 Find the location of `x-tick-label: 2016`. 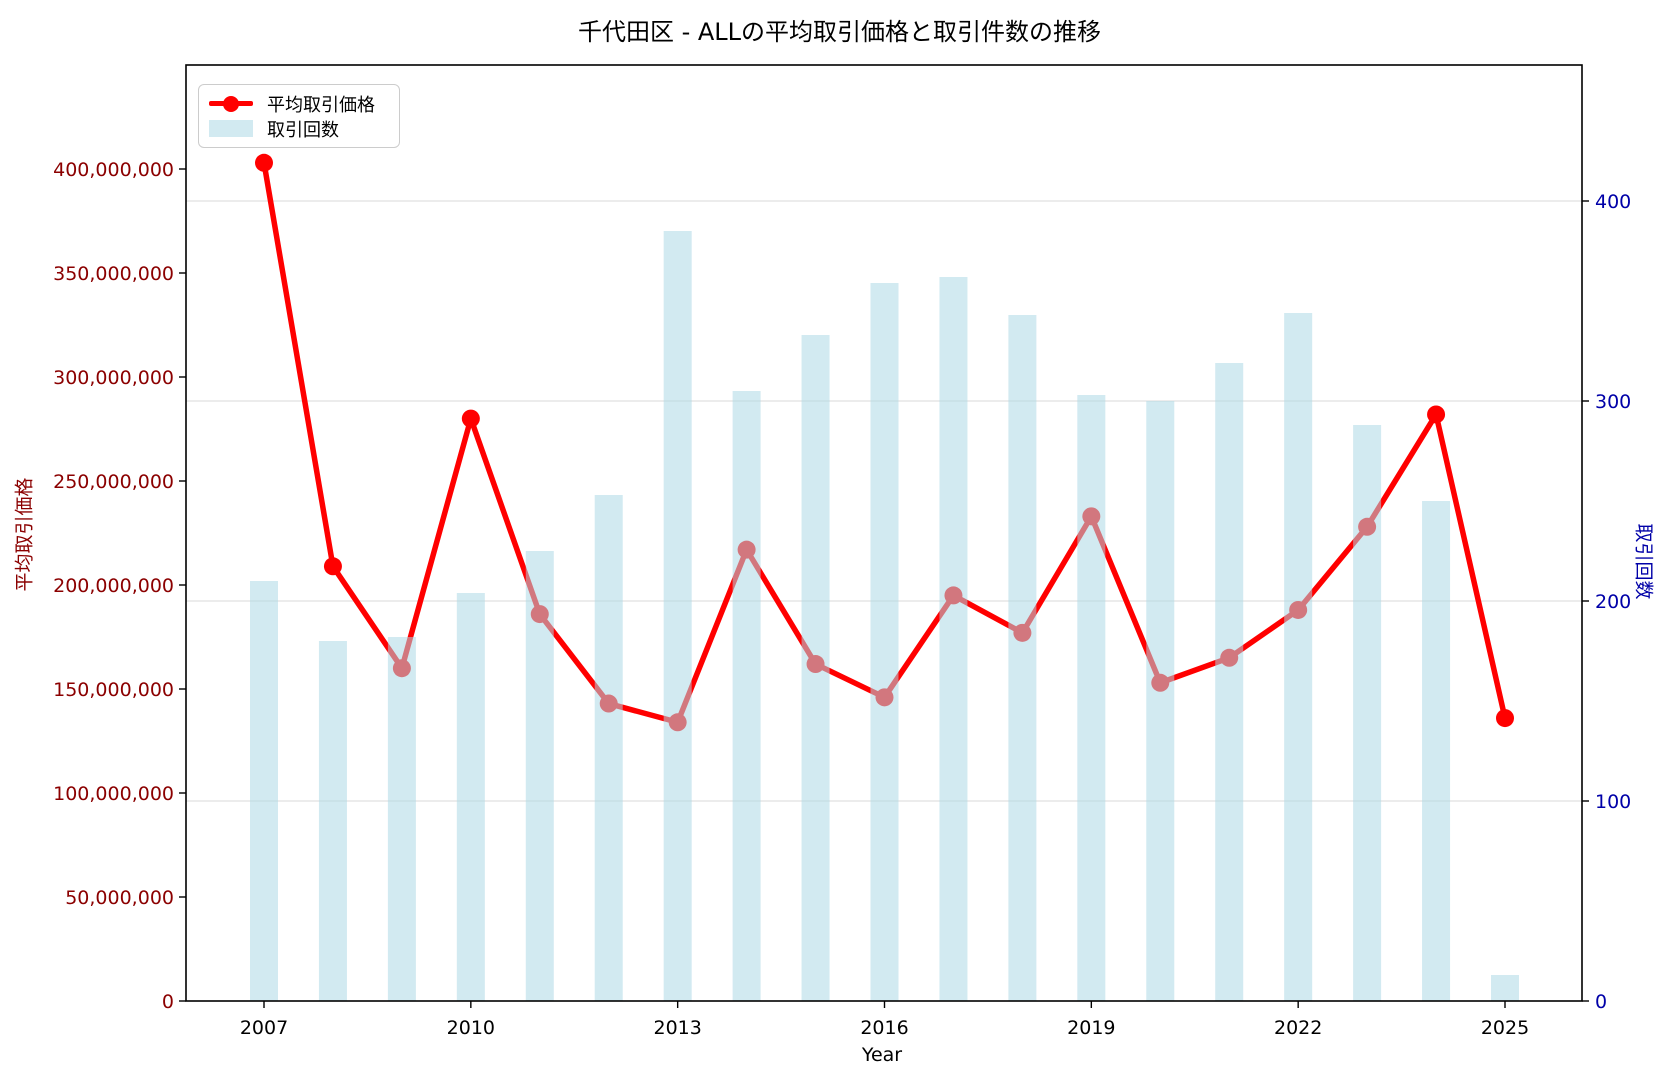

x-tick-label: 2016 is located at coordinates (884, 1028).